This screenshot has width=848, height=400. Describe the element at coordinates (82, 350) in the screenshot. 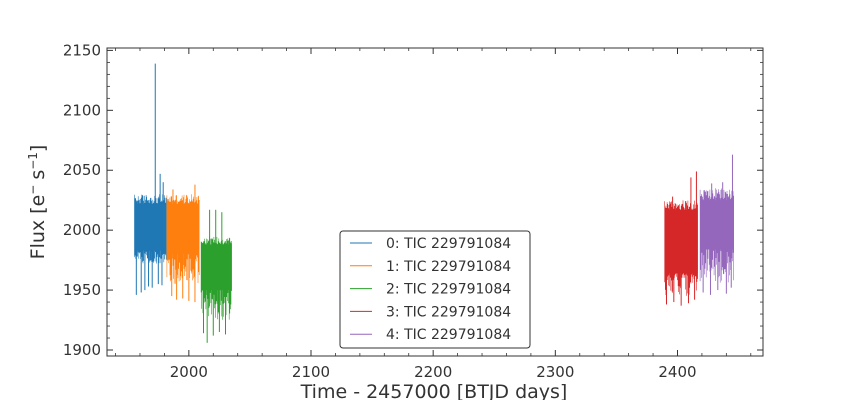

I see `y-tick-label-0: 1900` at that location.